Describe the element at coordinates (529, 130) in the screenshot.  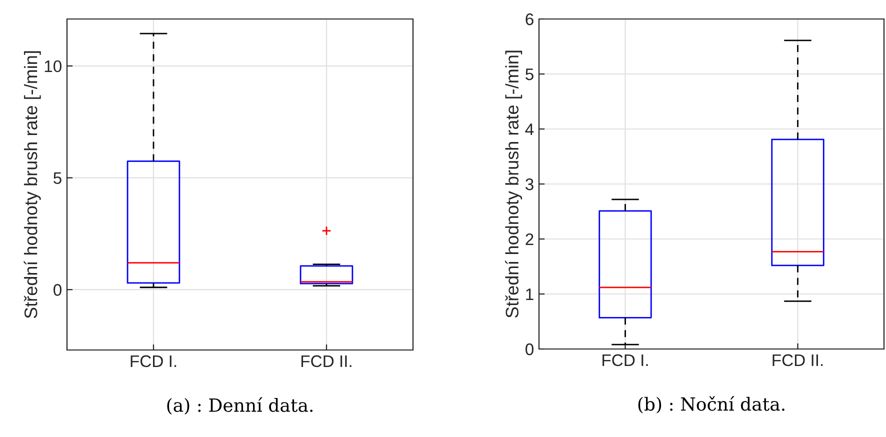
I see `y-tick-label: 4` at that location.